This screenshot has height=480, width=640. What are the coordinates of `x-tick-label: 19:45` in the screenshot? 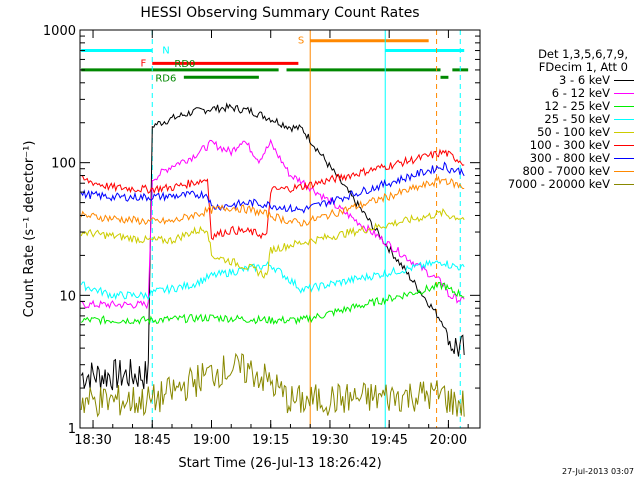 It's located at (388, 440).